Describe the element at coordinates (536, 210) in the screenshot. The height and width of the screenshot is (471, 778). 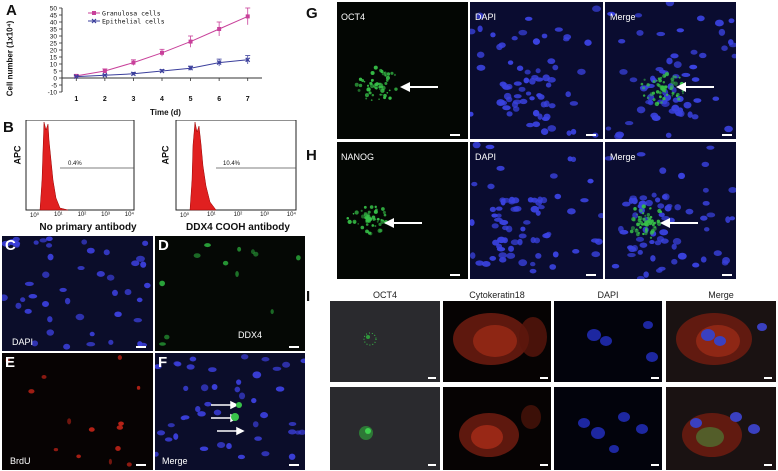
I see `micrograph-h-dapi` at that location.